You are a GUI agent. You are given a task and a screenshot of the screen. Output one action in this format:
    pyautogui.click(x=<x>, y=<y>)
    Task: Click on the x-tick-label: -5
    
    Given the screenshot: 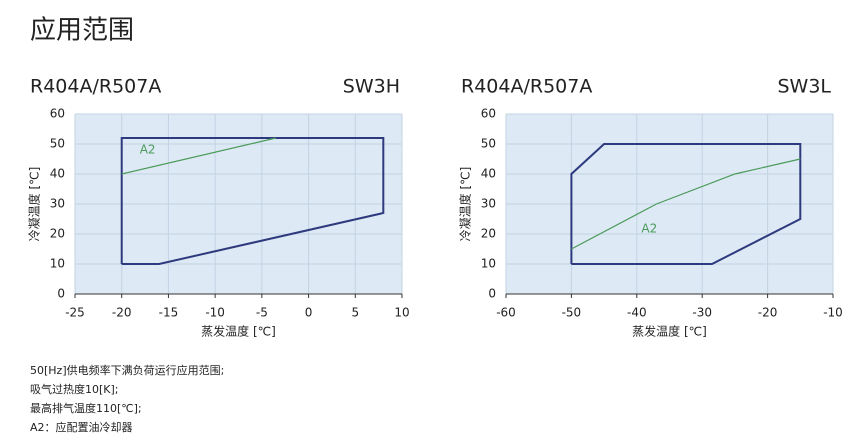 What is the action you would take?
    pyautogui.click(x=262, y=313)
    